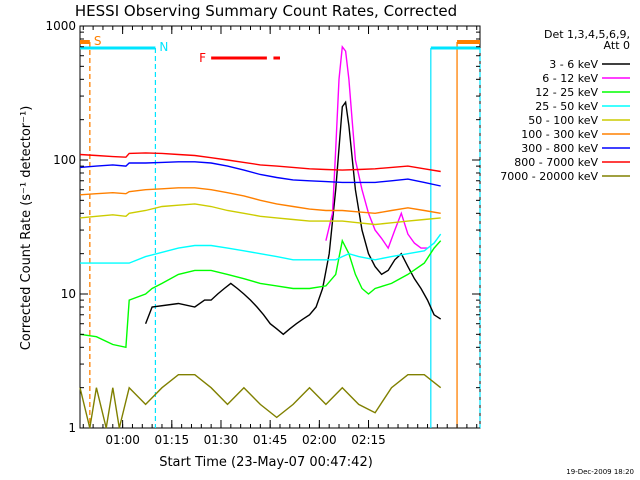 Image resolution: width=640 pixels, height=480 pixels. Describe the element at coordinates (368, 440) in the screenshot. I see `x-tick-label: 02:15` at that location.